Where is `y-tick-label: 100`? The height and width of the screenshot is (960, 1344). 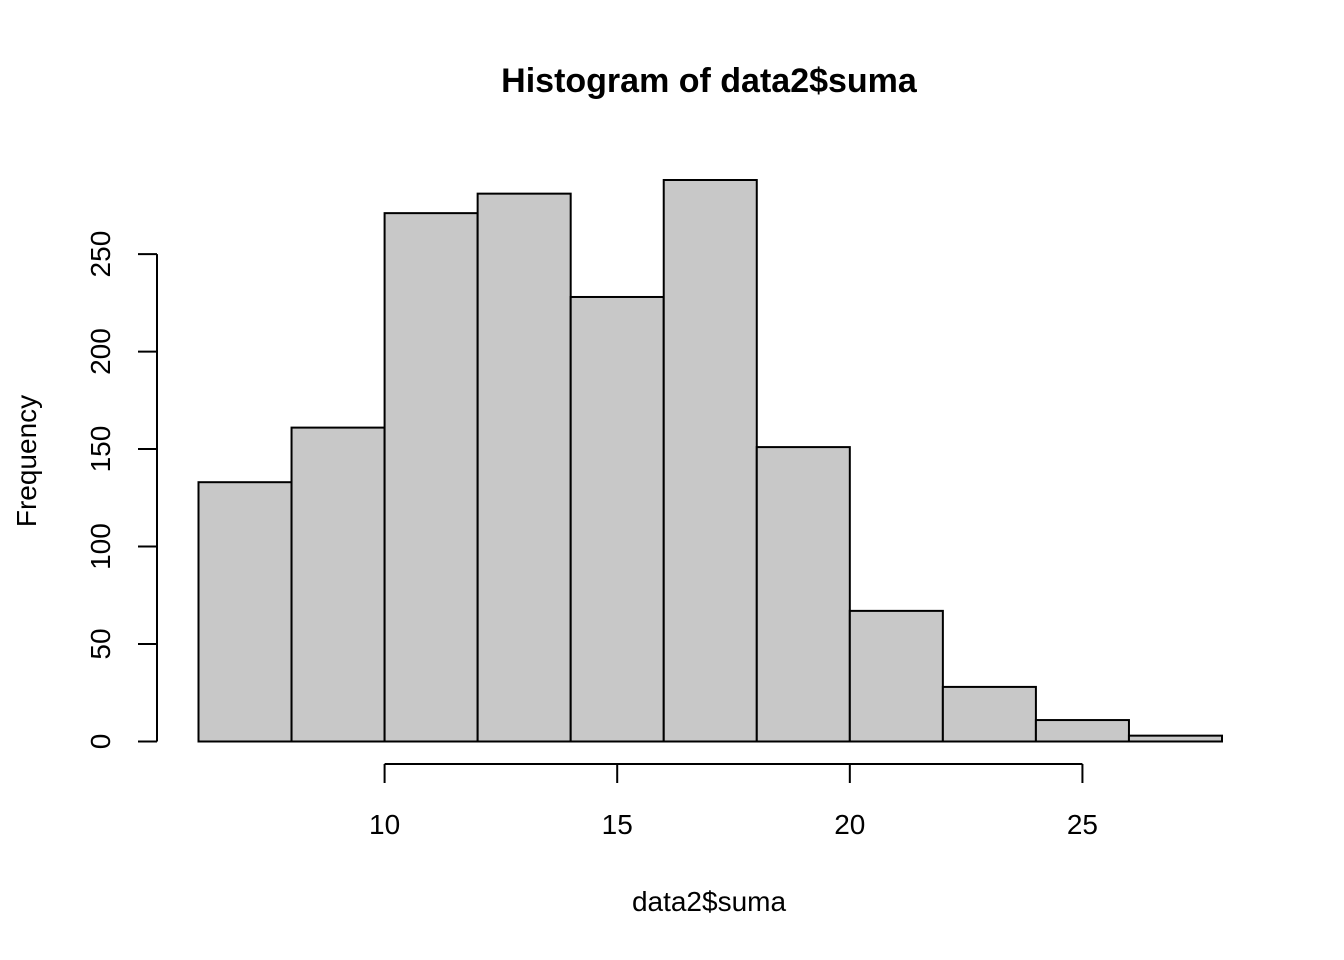 y-tick-label: 100 is located at coordinates (100, 546).